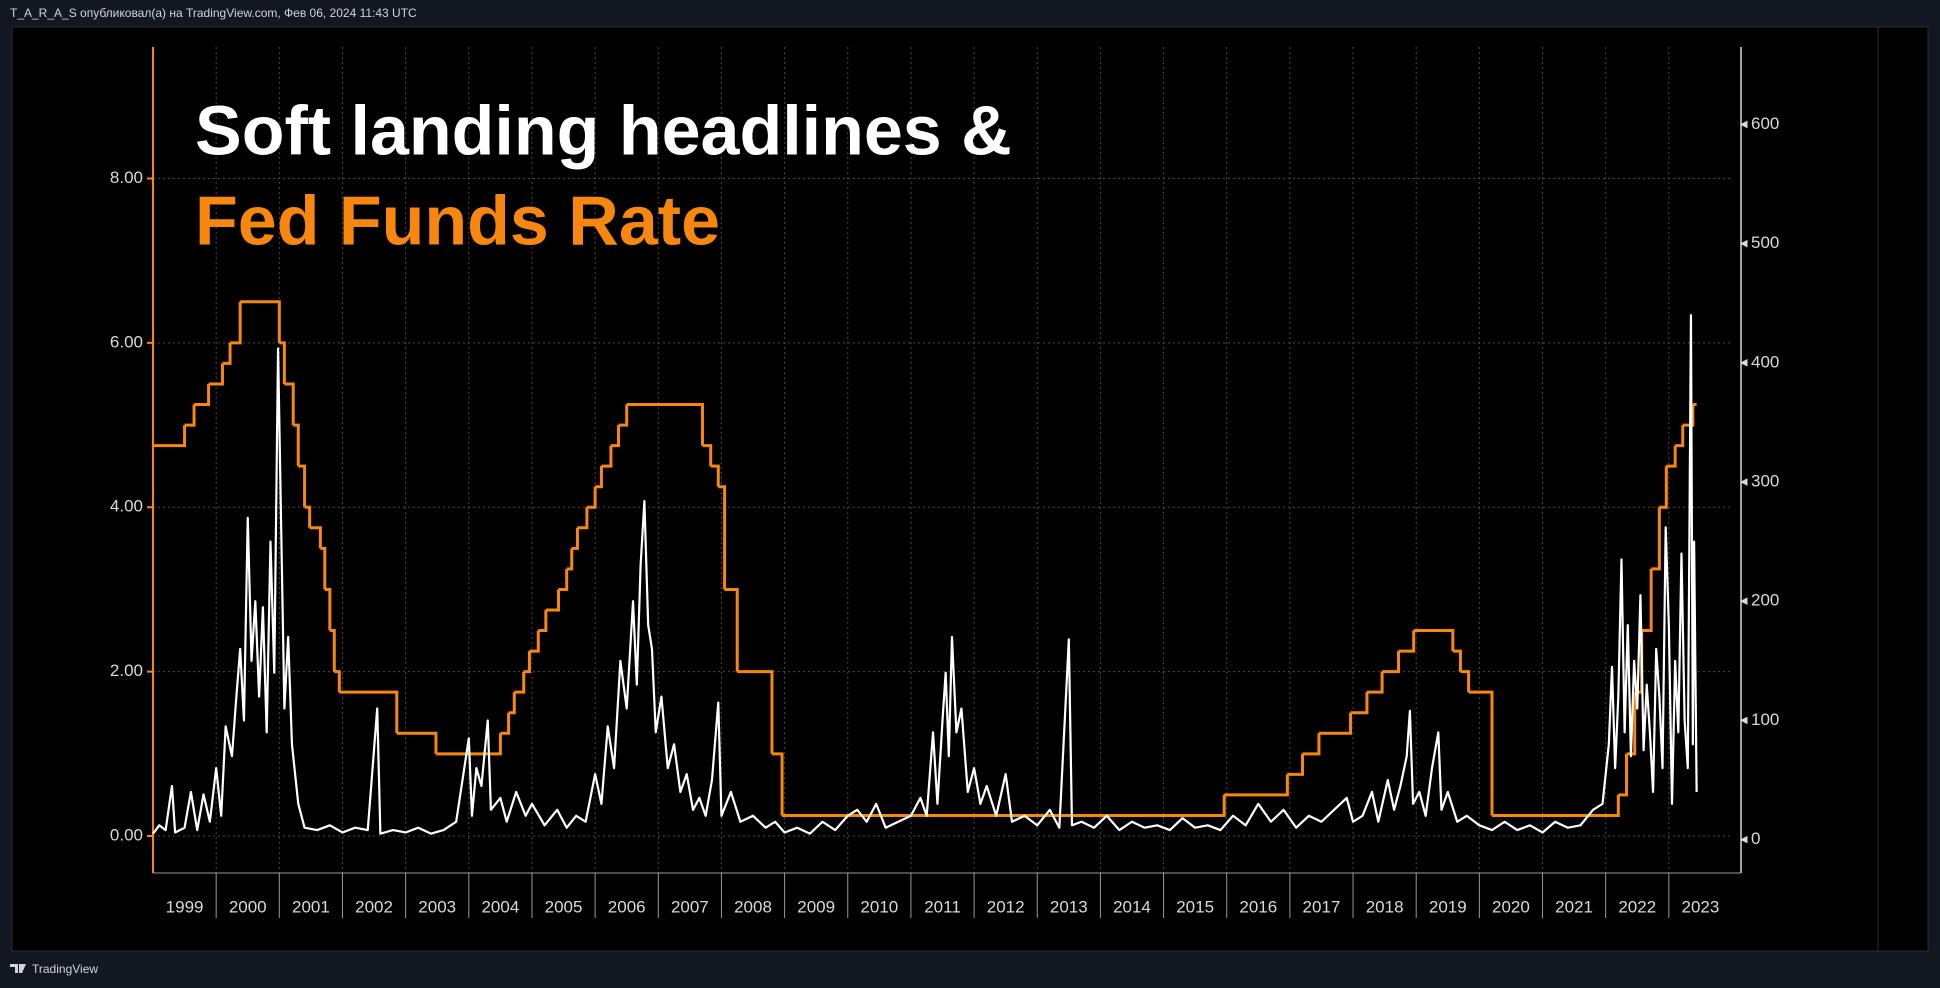  I want to click on x-tick-label: 2005, so click(564, 906).